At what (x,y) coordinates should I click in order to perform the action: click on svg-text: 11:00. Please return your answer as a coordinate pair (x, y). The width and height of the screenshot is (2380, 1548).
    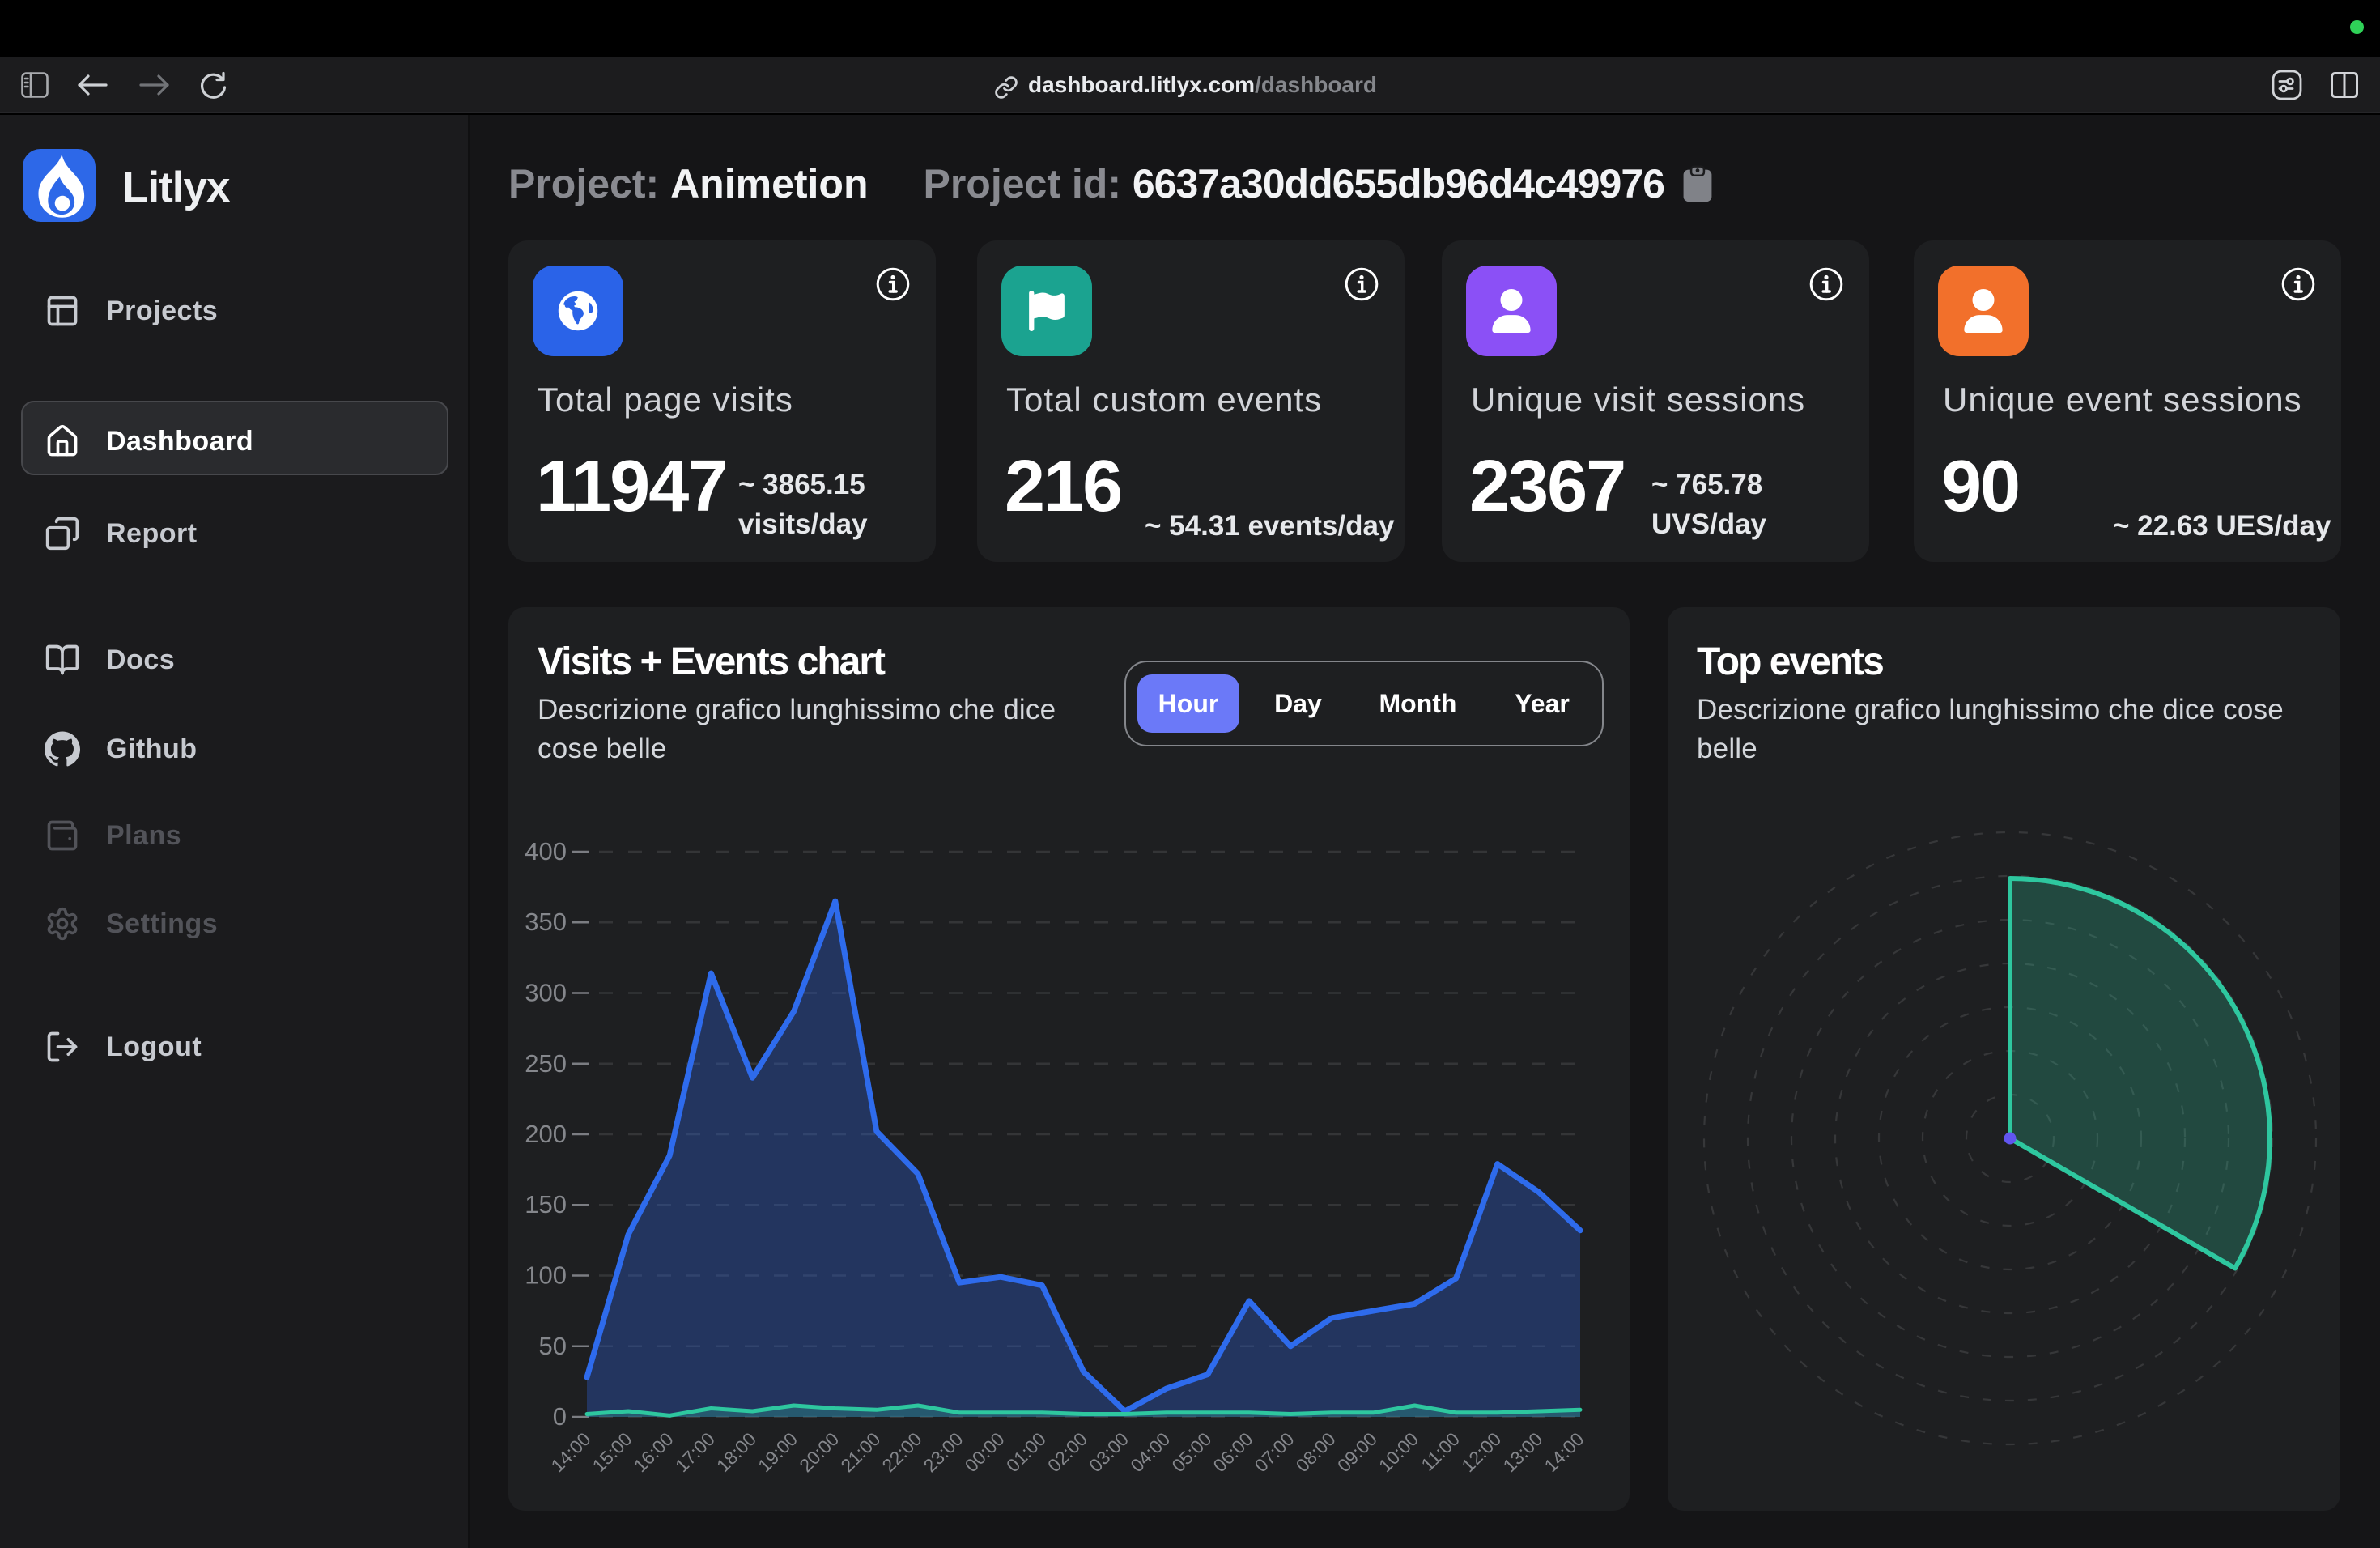
    Looking at the image, I should click on (1440, 1451).